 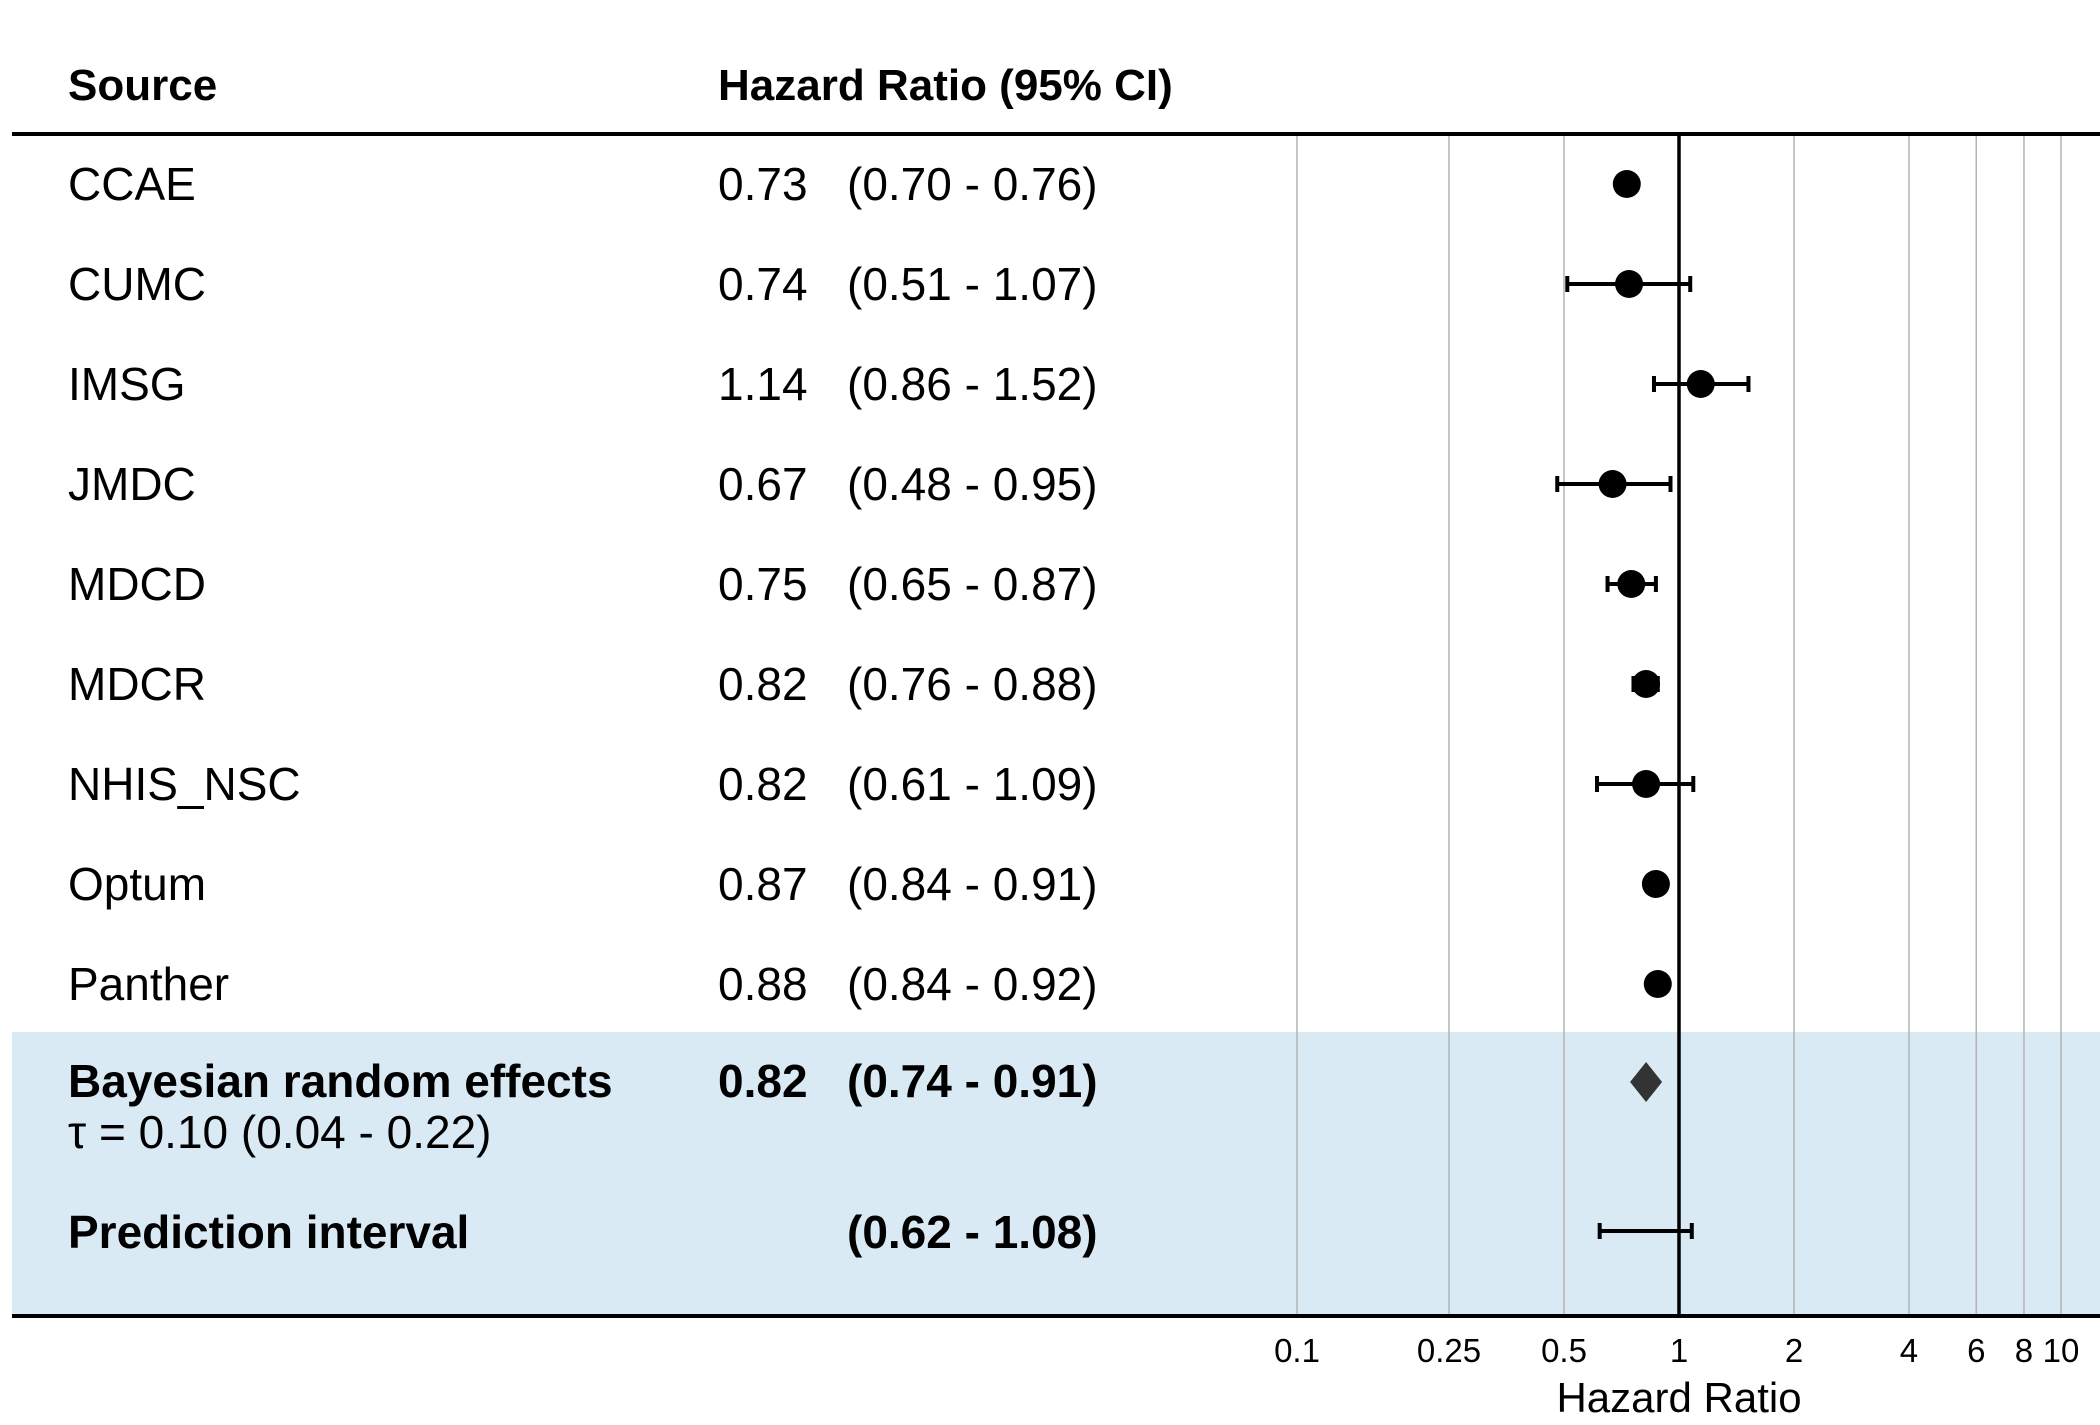 What do you see at coordinates (1678, 1397) in the screenshot?
I see `x-axis-title: Hazard Ratio` at bounding box center [1678, 1397].